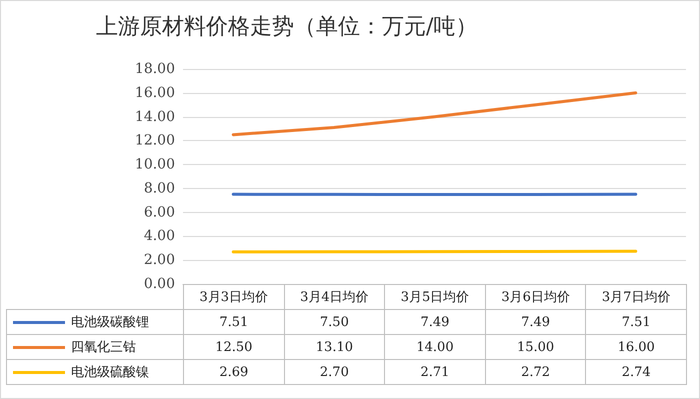  What do you see at coordinates (154, 140) in the screenshot?
I see `y-tick-label: 12.00` at bounding box center [154, 140].